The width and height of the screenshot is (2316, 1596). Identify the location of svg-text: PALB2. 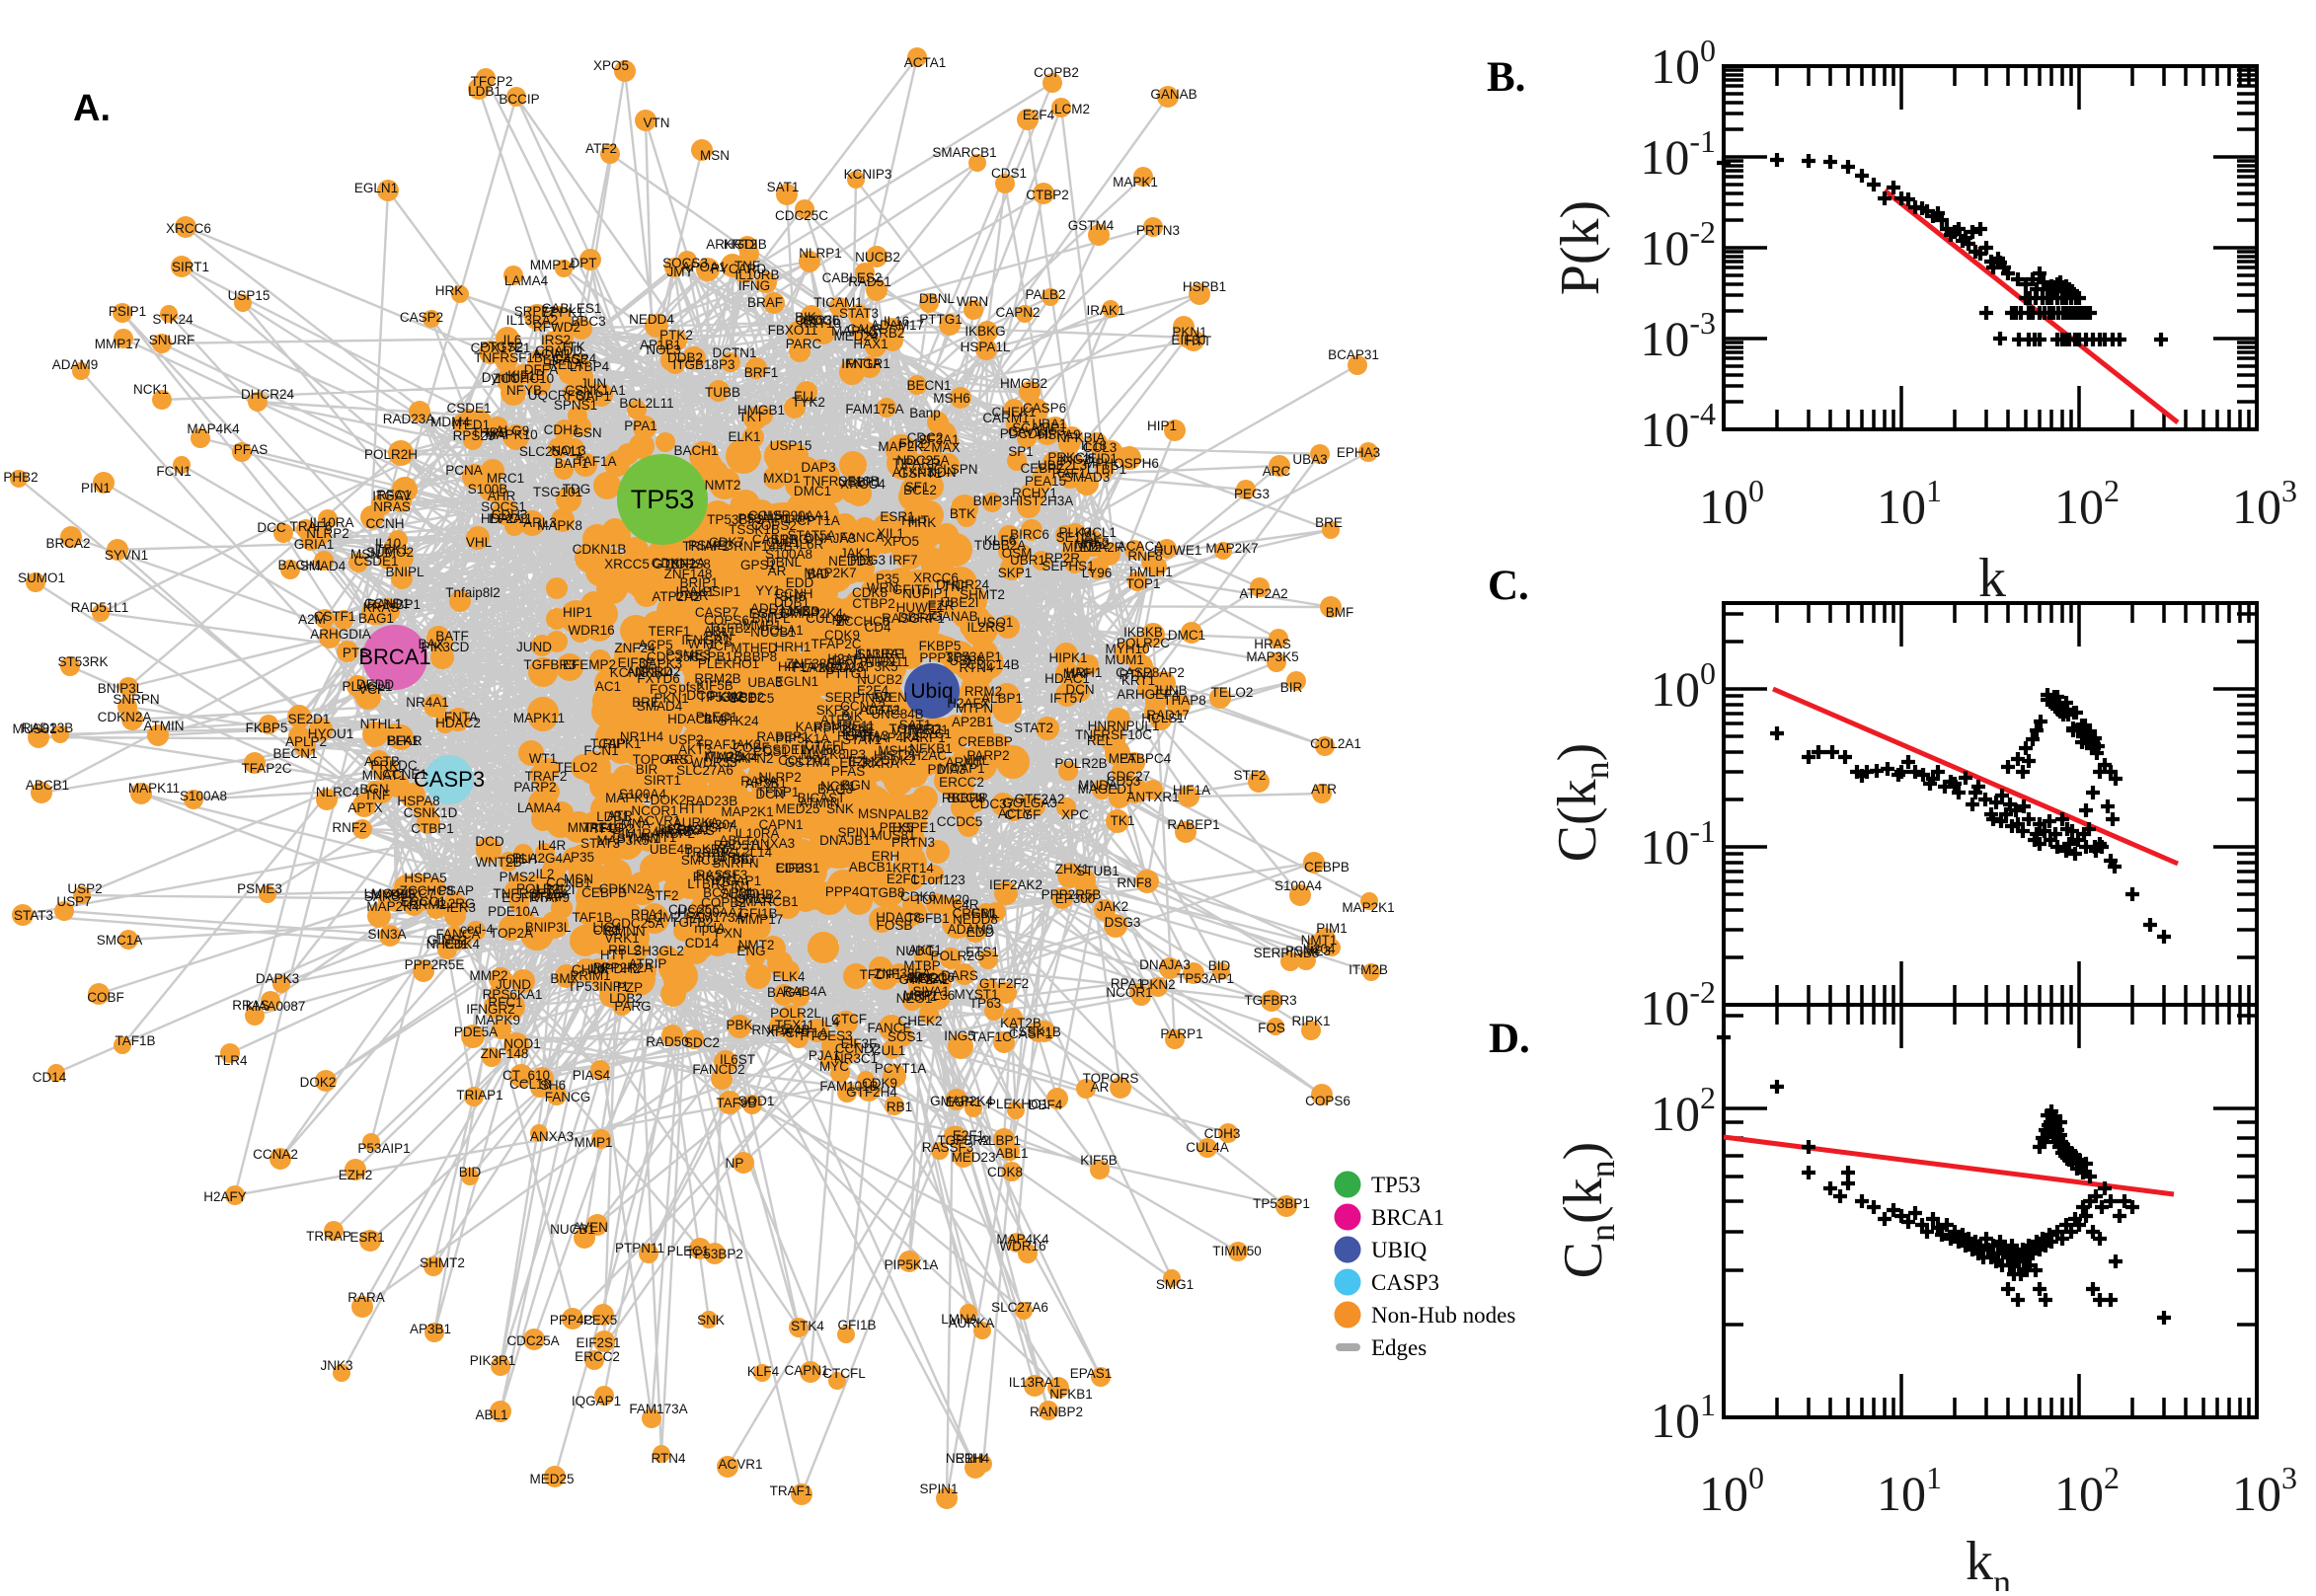
(1045, 294).